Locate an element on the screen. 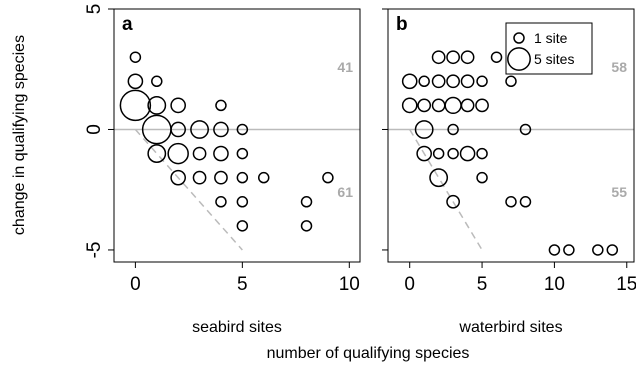 This screenshot has height=367, width=636. panel-a-x-sublabel: seabird sites is located at coordinates (237, 327).